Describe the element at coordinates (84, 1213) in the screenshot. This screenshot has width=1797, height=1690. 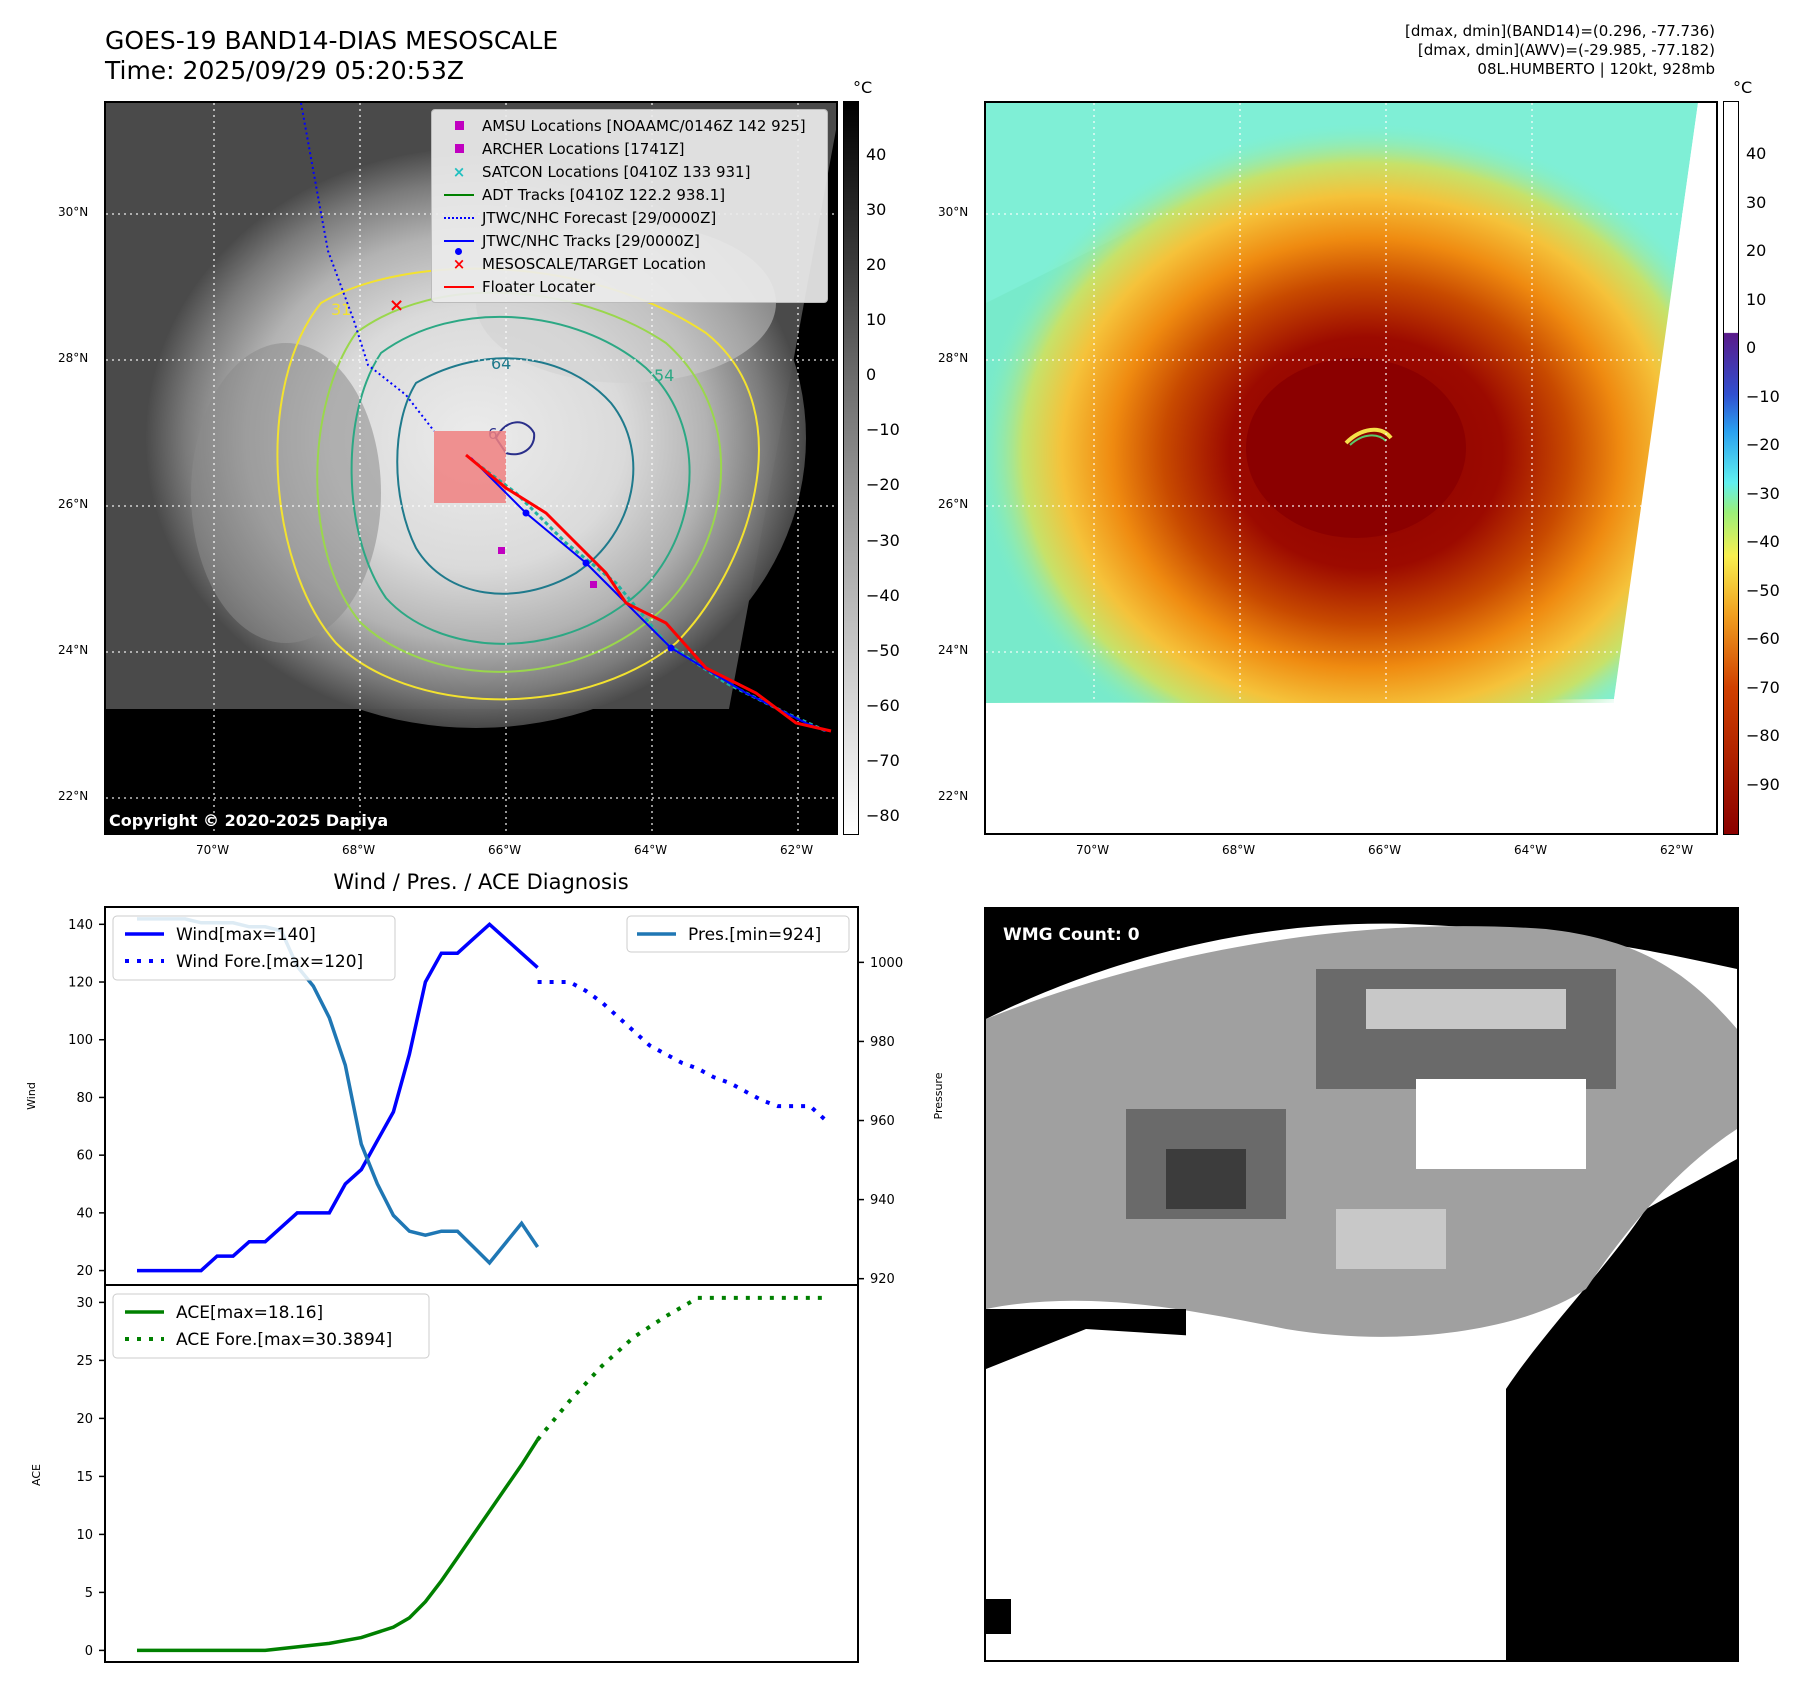
I see `y-tick-label: 40` at that location.